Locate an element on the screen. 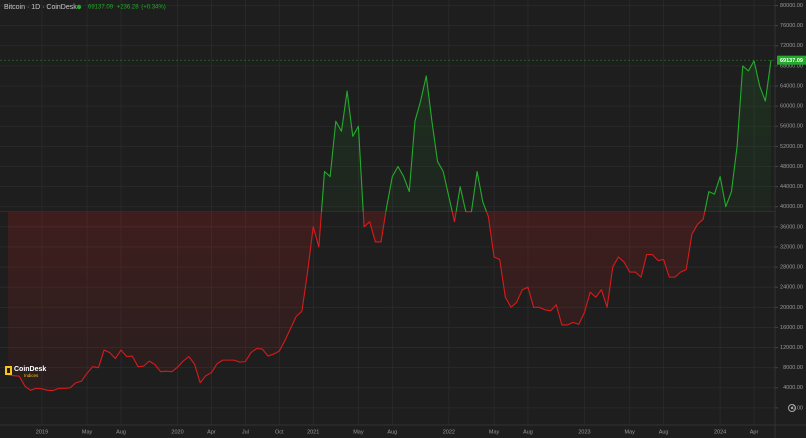 This screenshot has width=806, height=438. settings-icon is located at coordinates (792, 408).